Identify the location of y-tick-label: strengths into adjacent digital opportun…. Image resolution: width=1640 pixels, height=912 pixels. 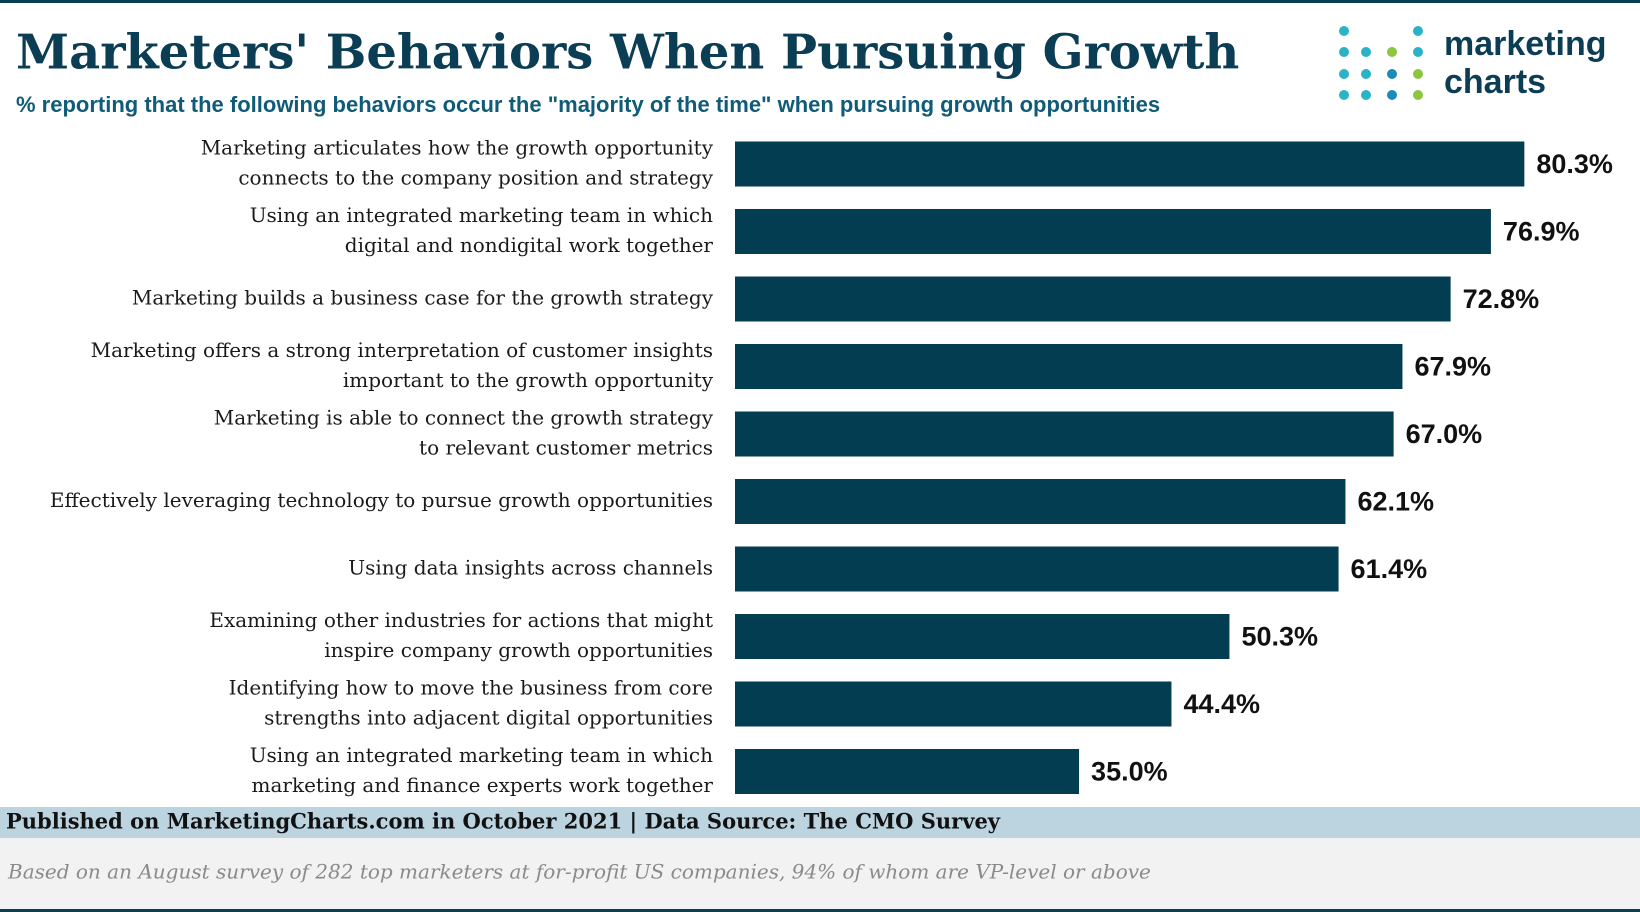
(488, 718).